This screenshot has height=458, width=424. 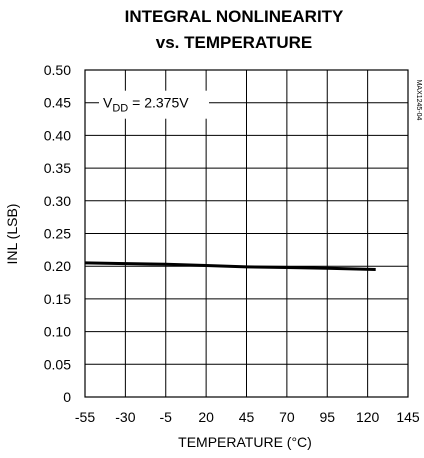 I want to click on y-tick-label: 0.20, so click(x=57, y=266).